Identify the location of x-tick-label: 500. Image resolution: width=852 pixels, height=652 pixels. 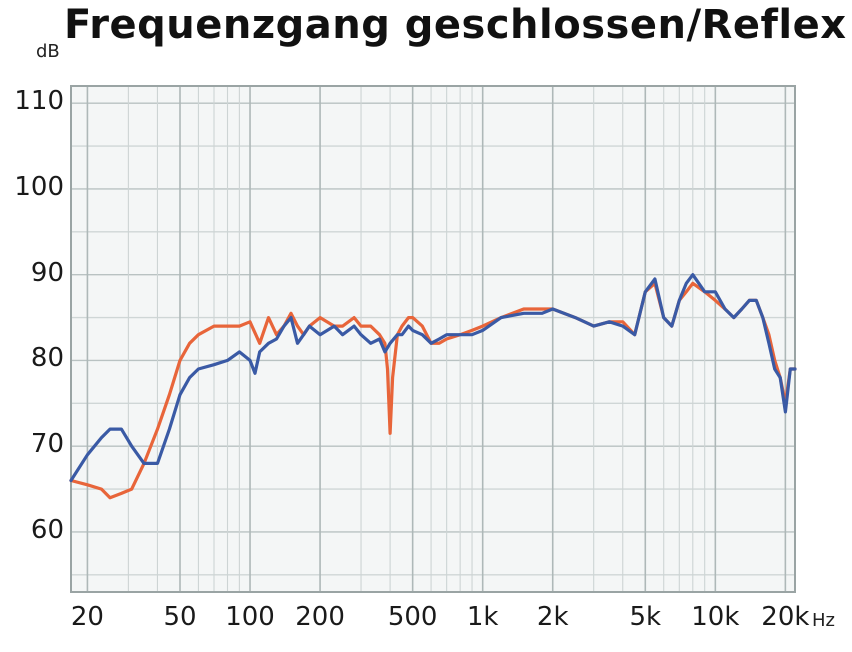
(412, 617).